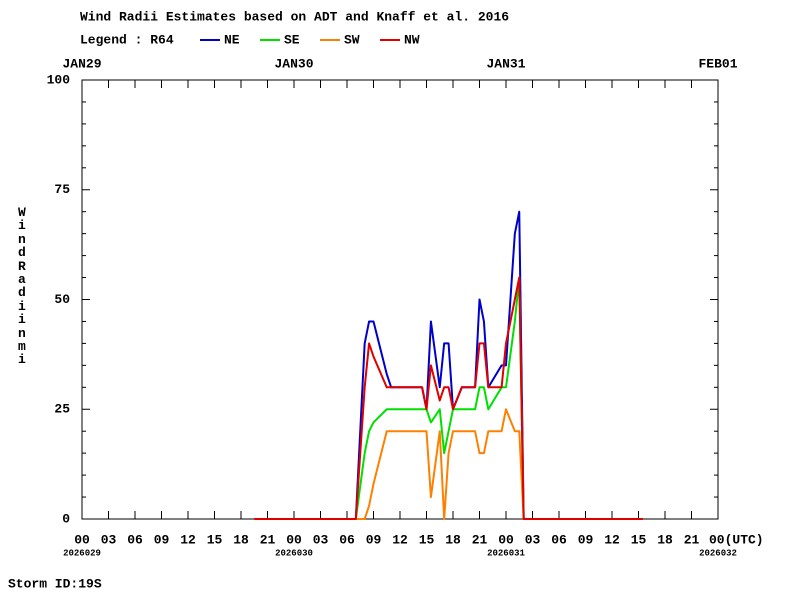  I want to click on date-code: 2026029, so click(82, 553).